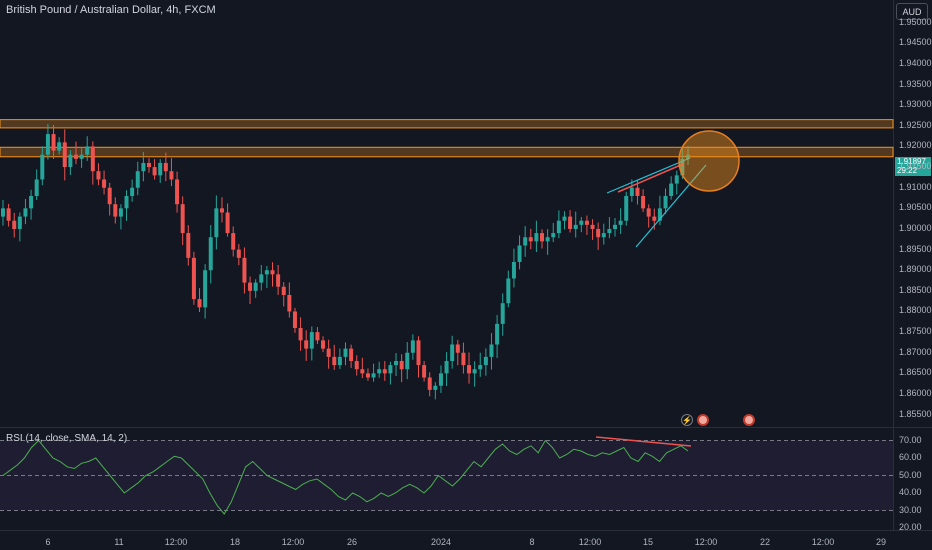  What do you see at coordinates (687, 420) in the screenshot?
I see `lightning-icon: ⚡` at bounding box center [687, 420].